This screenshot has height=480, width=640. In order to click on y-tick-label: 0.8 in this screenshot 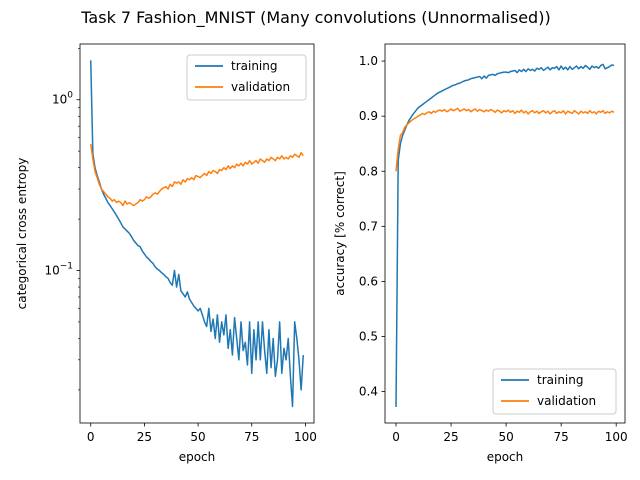, I will do `click(368, 171)`.